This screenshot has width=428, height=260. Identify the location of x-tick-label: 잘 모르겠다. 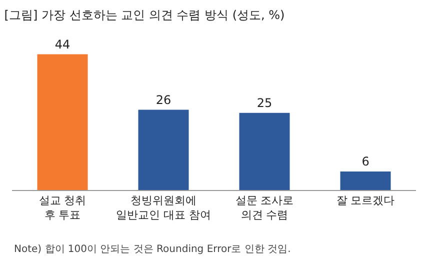
(365, 201).